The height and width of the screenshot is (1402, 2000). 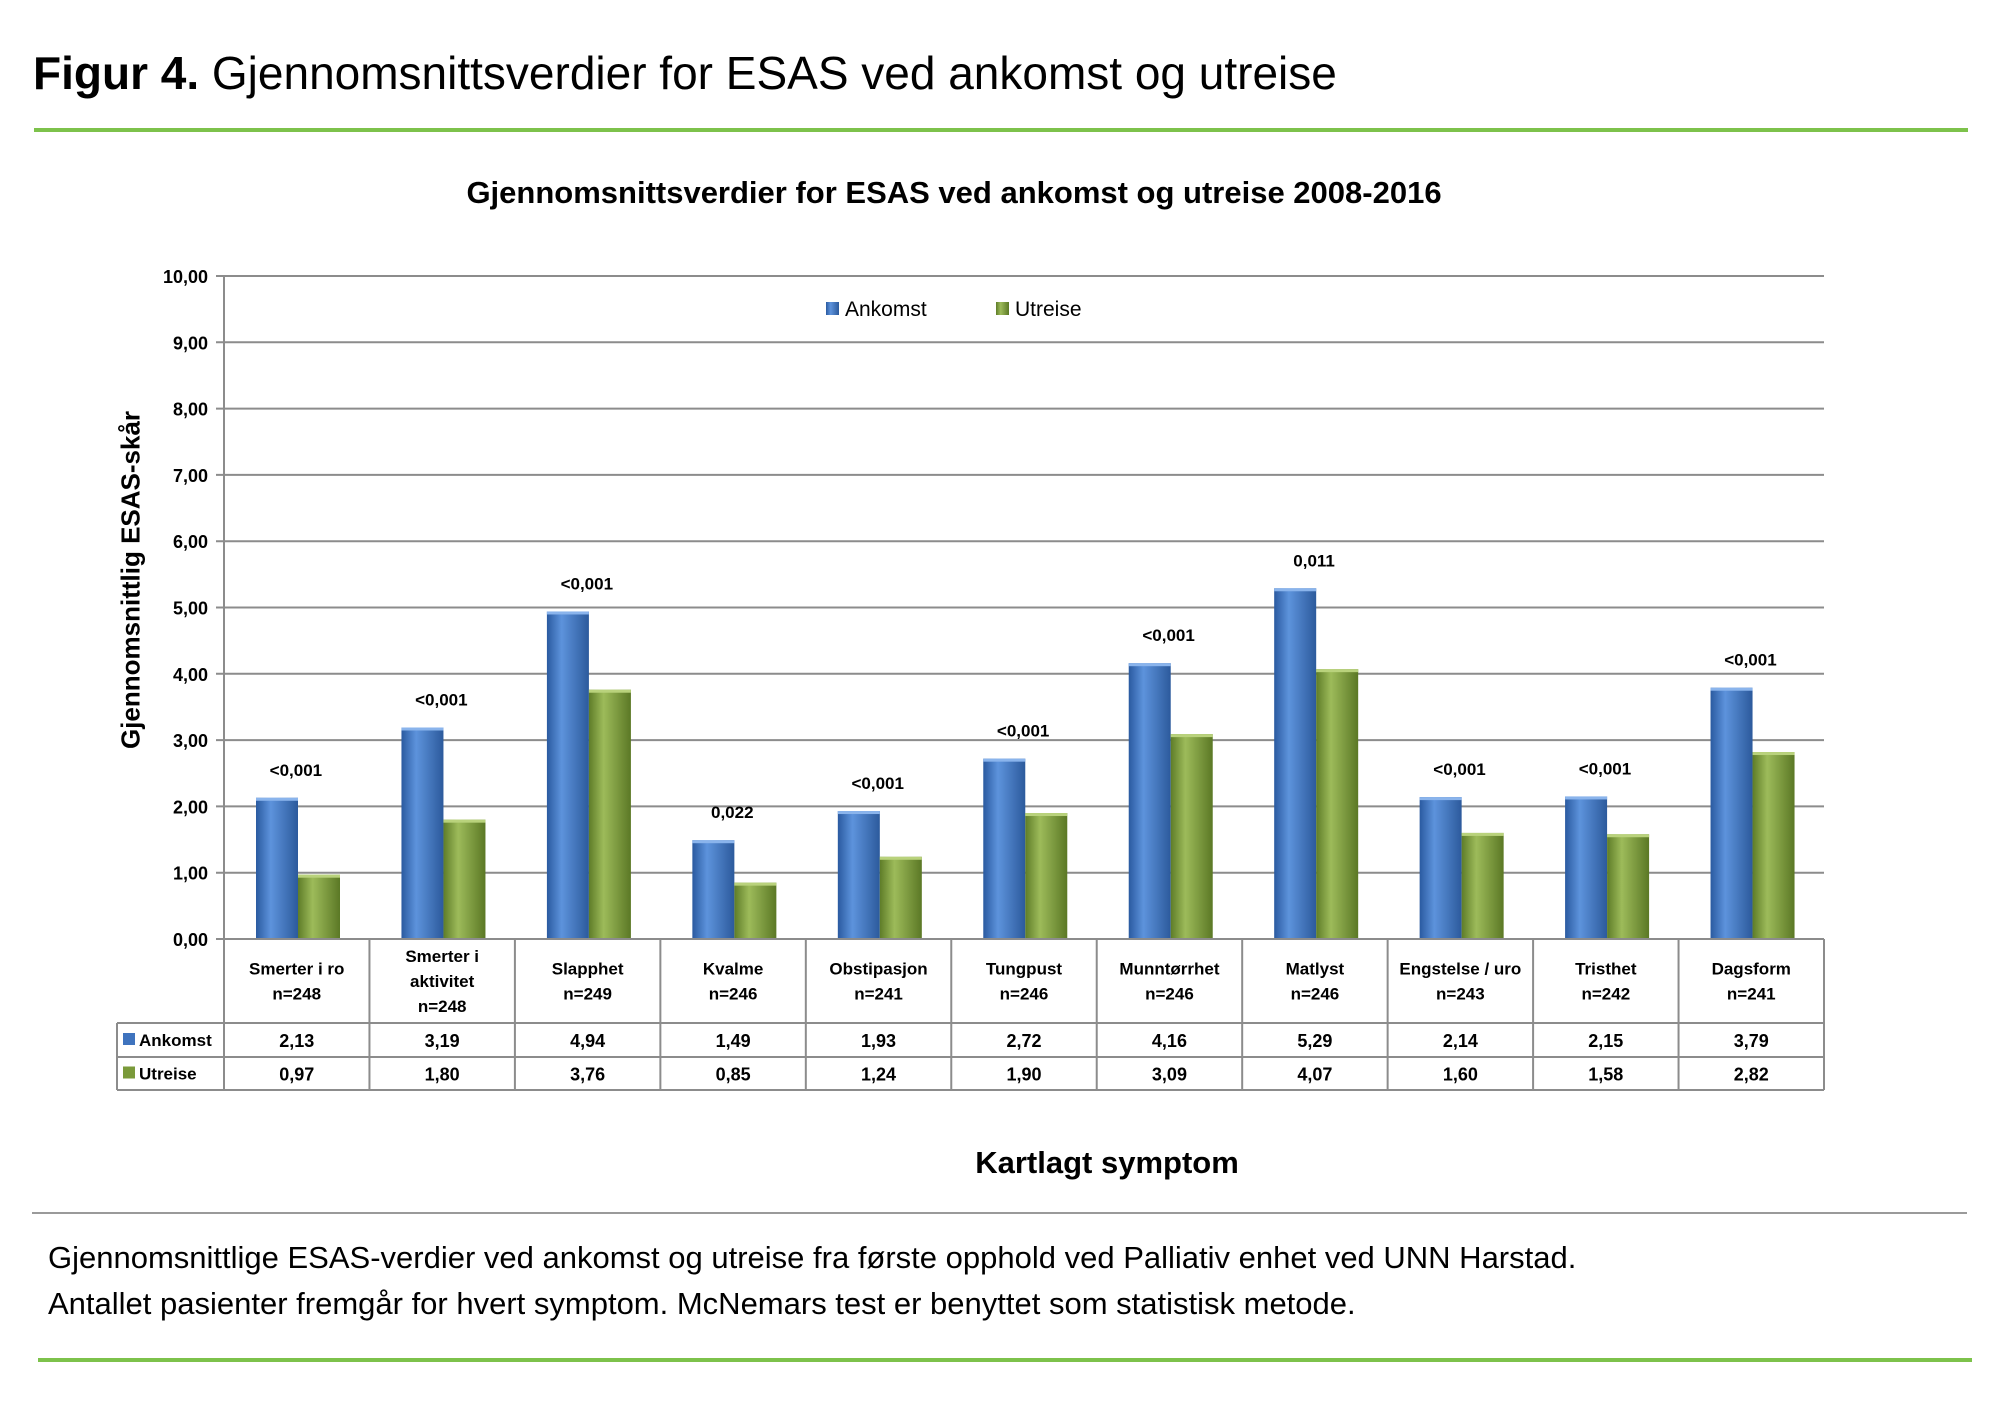 What do you see at coordinates (190, 609) in the screenshot?
I see `y-tick-label: 5,00` at bounding box center [190, 609].